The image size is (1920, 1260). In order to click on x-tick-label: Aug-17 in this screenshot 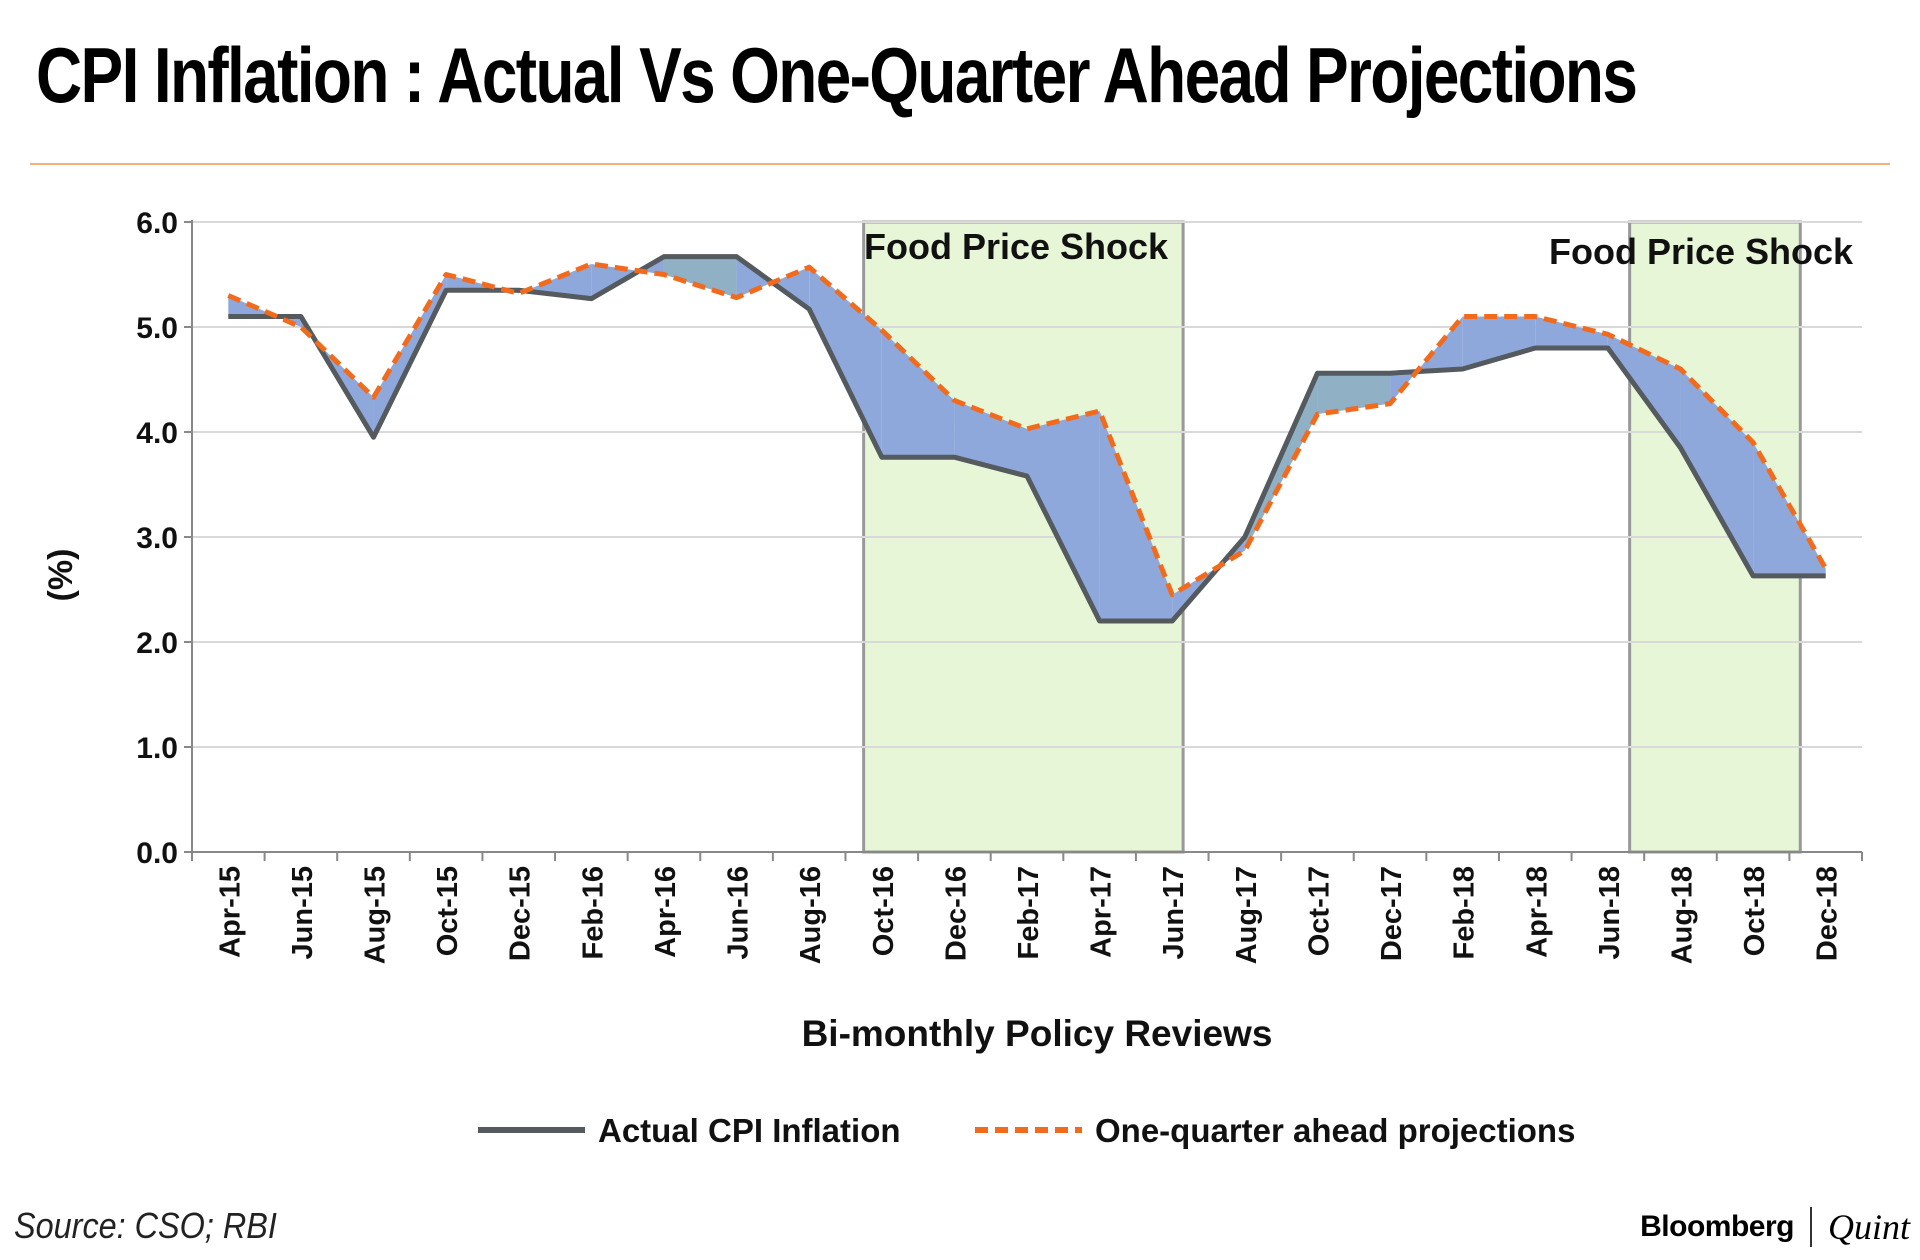, I will do `click(1247, 915)`.